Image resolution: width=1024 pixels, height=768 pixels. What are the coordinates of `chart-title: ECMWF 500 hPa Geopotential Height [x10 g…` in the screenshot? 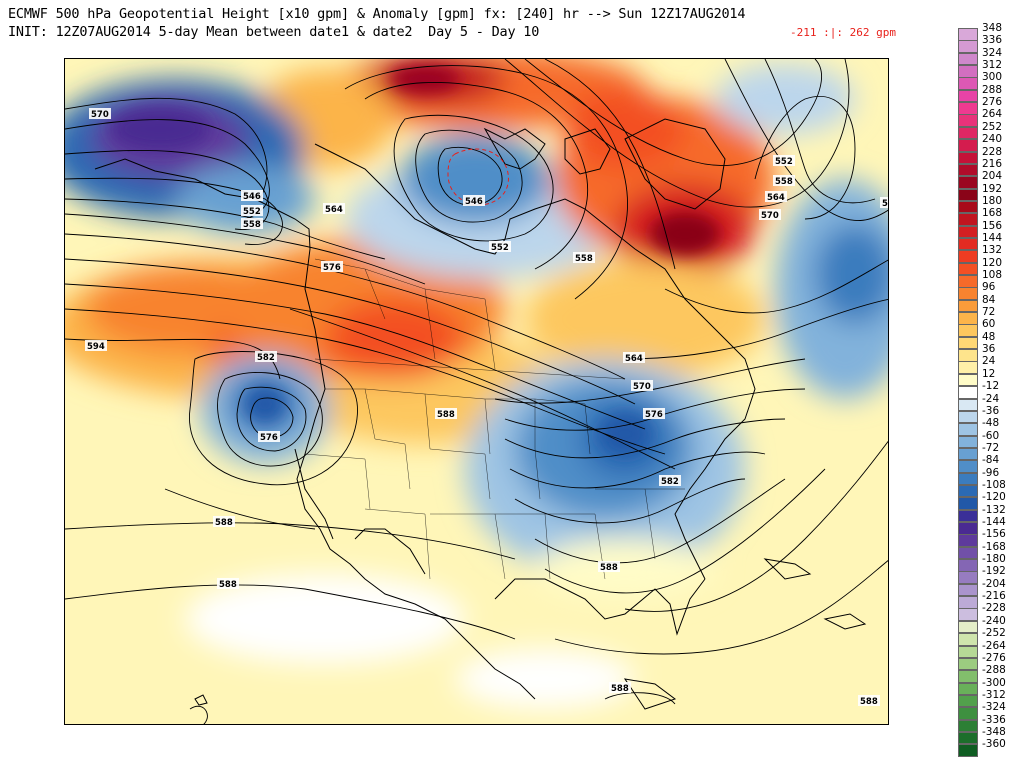 It's located at (377, 14).